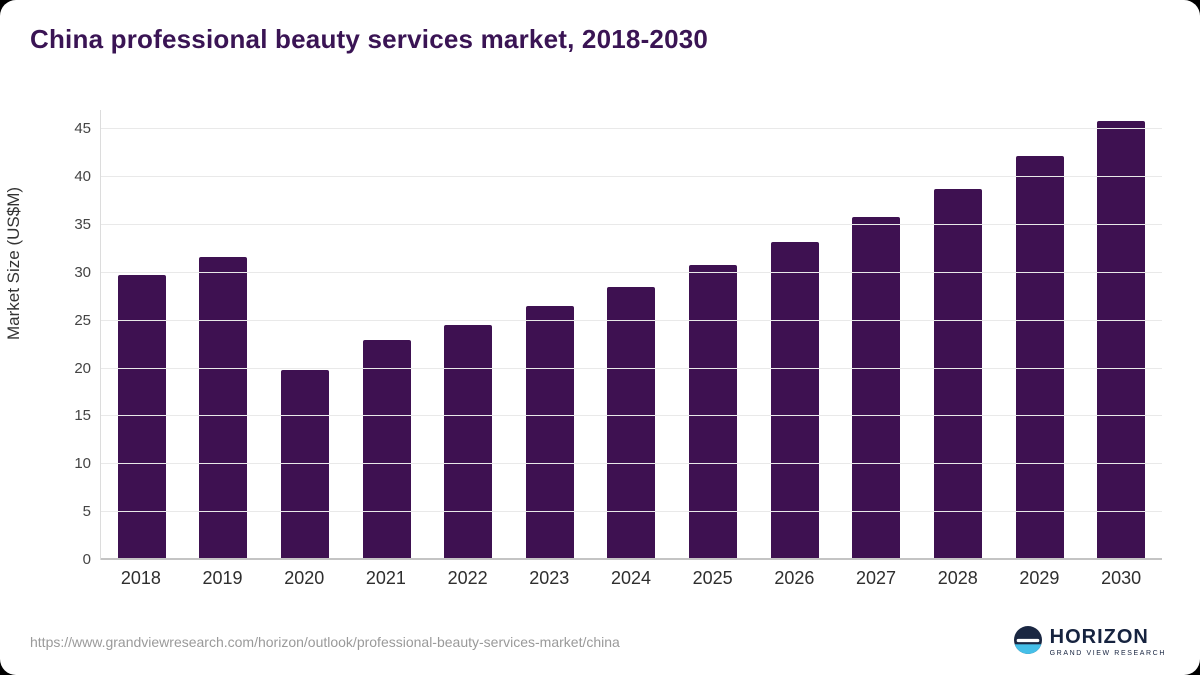 The height and width of the screenshot is (675, 1200). Describe the element at coordinates (86, 559) in the screenshot. I see `y-tick-label: 0` at that location.